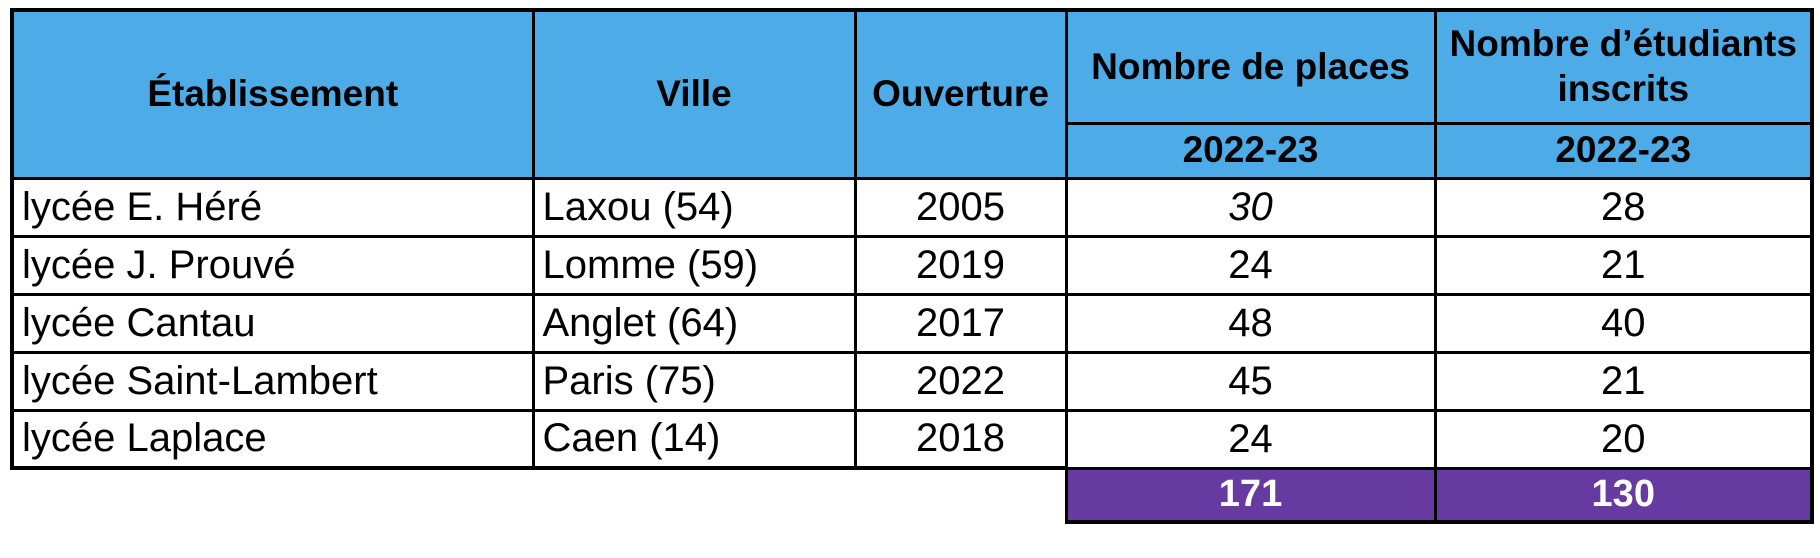 Image resolution: width=1820 pixels, height=558 pixels. What do you see at coordinates (272, 323) in the screenshot?
I see `cell-etablissement: lycée Cantau` at bounding box center [272, 323].